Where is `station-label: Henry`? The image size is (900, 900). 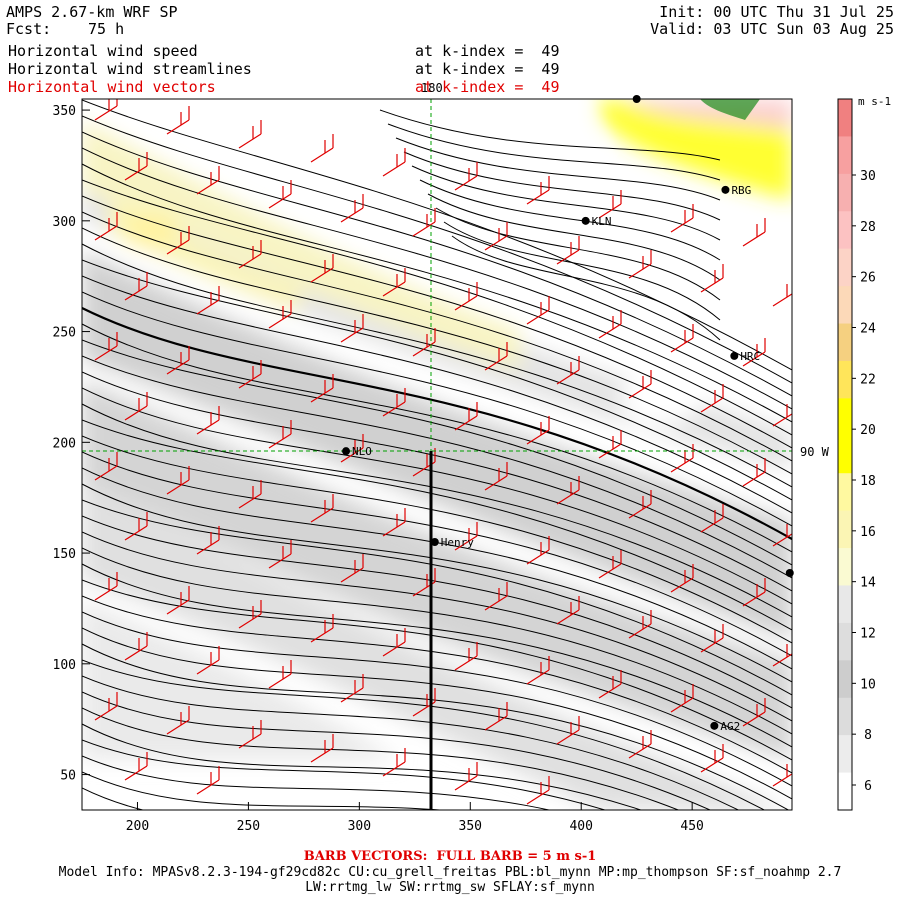
station-label: Henry is located at coordinates (457, 542).